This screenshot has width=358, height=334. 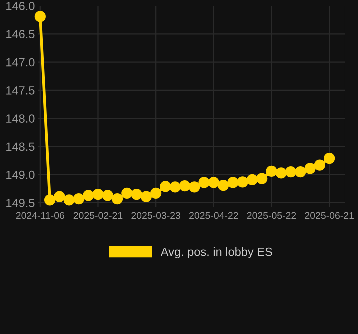 I want to click on y-tick-label: 149.5, so click(x=20, y=203).